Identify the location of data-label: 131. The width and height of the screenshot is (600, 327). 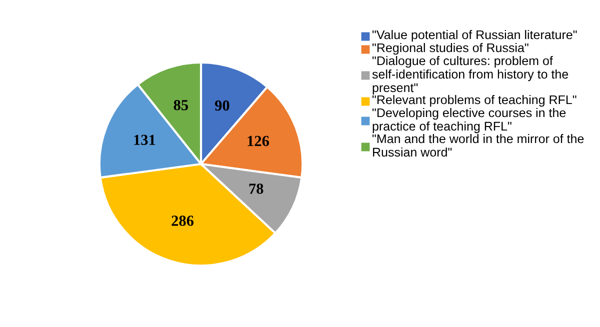
(145, 140).